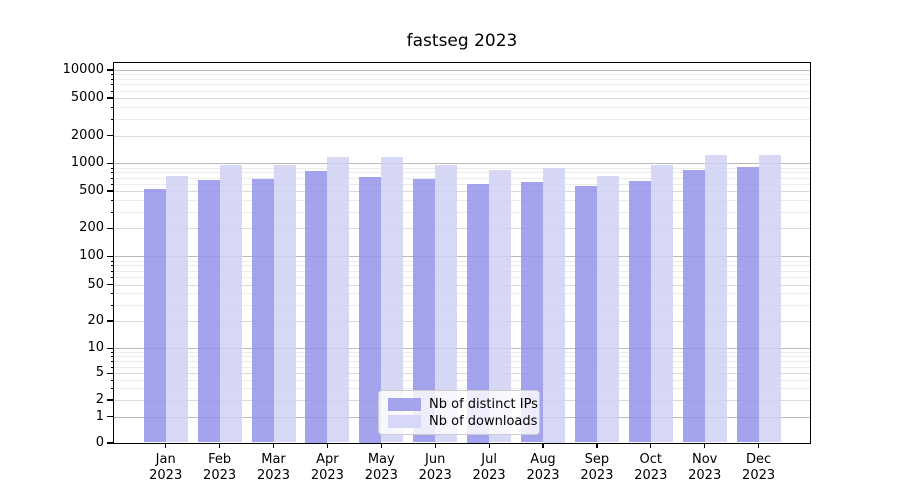 The width and height of the screenshot is (900, 500). I want to click on bar-downloads-nov, so click(715, 299).